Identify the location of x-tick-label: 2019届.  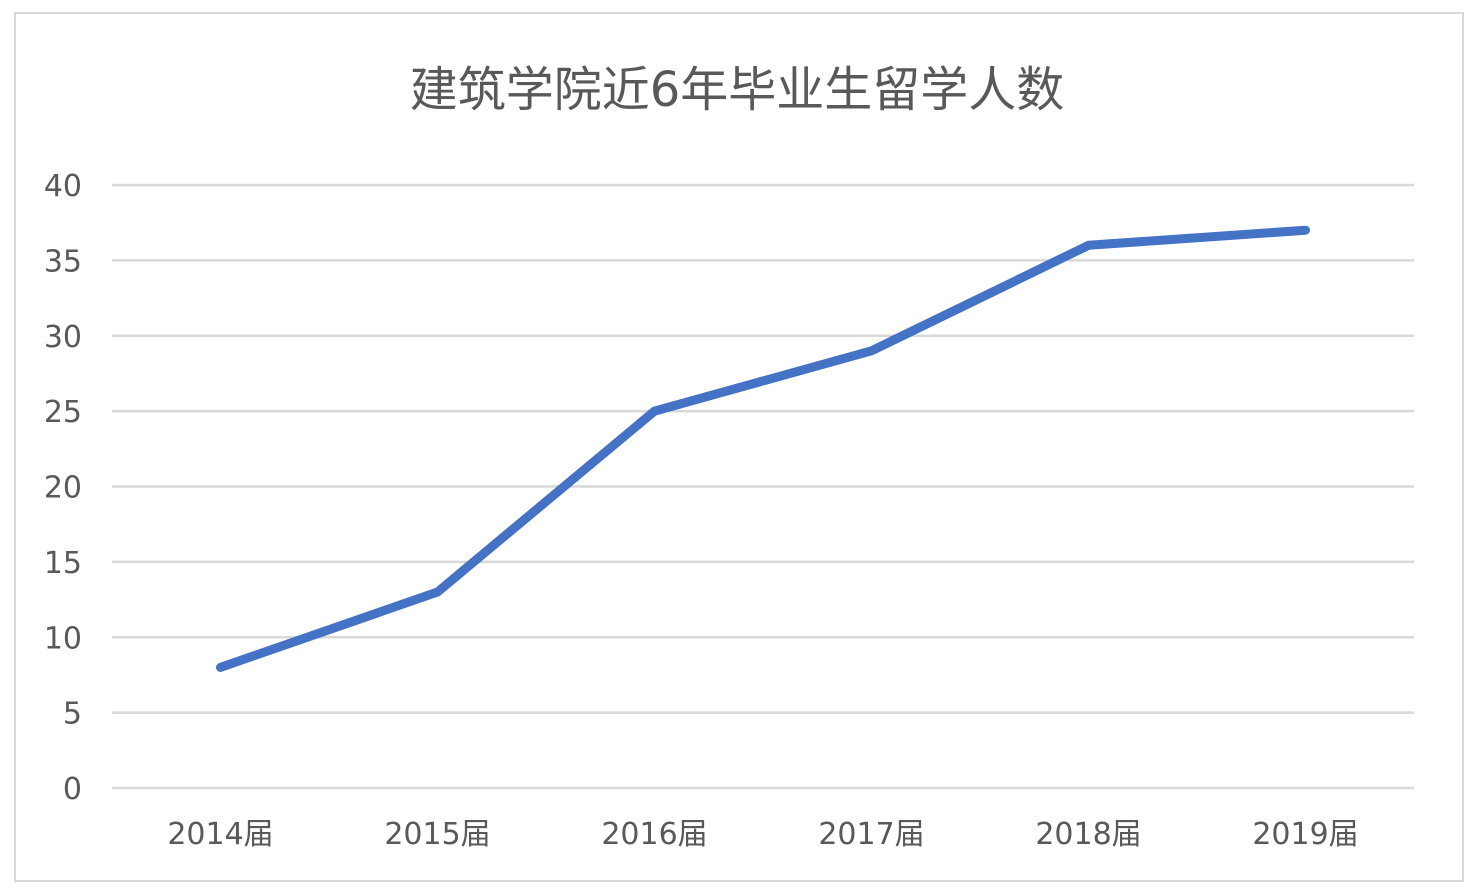
(1305, 834).